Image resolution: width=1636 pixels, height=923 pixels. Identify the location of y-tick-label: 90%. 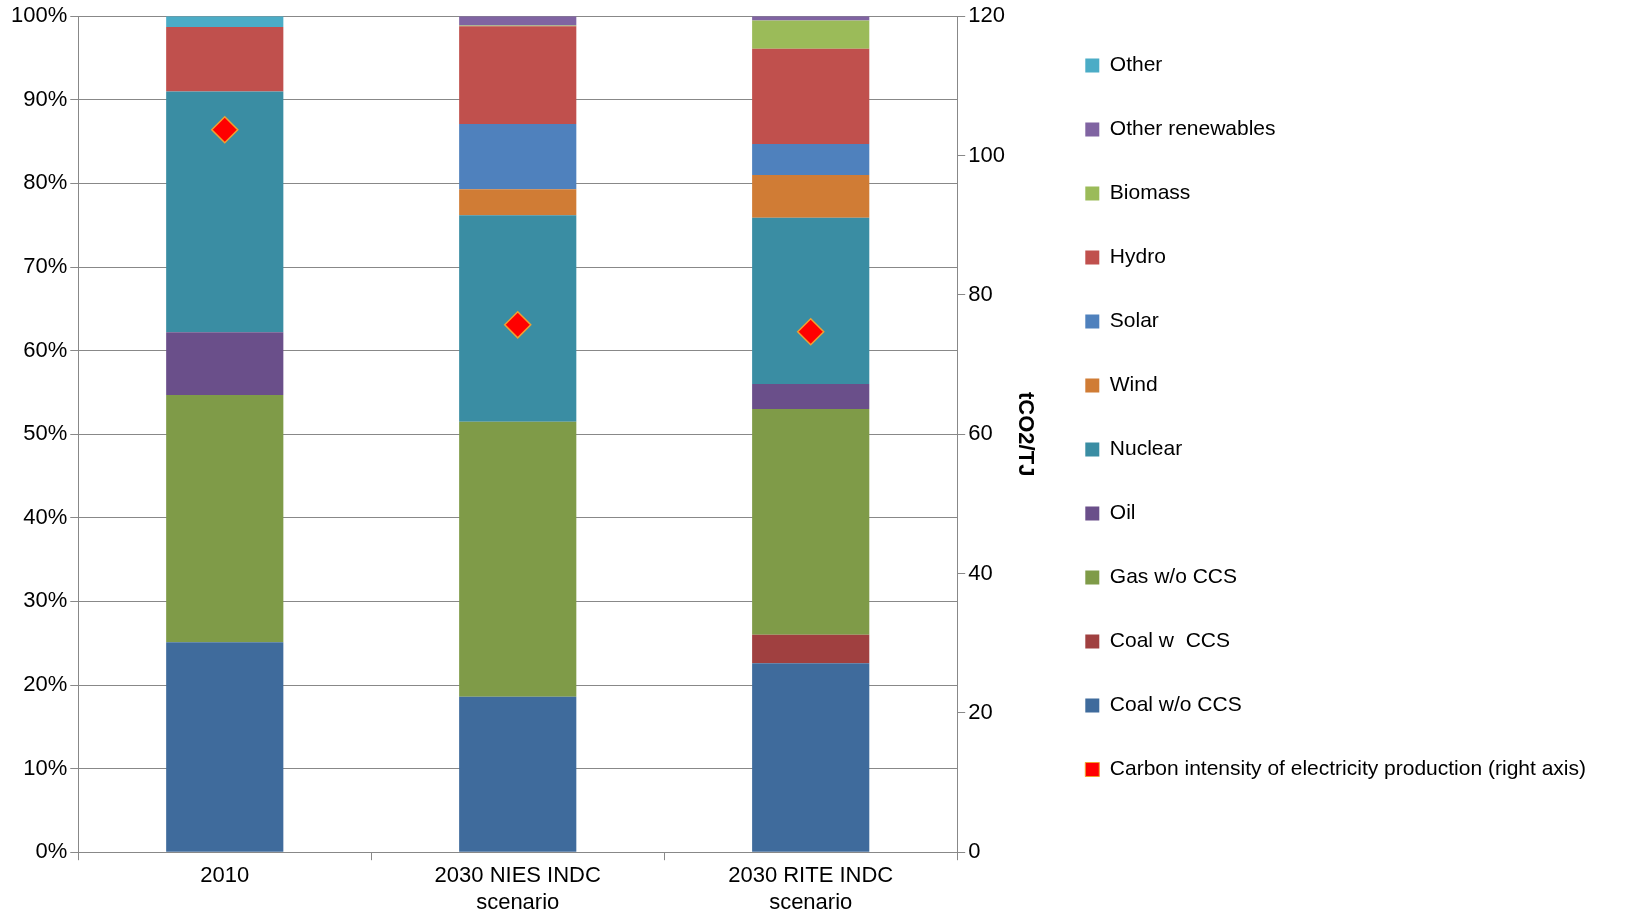
(45, 98).